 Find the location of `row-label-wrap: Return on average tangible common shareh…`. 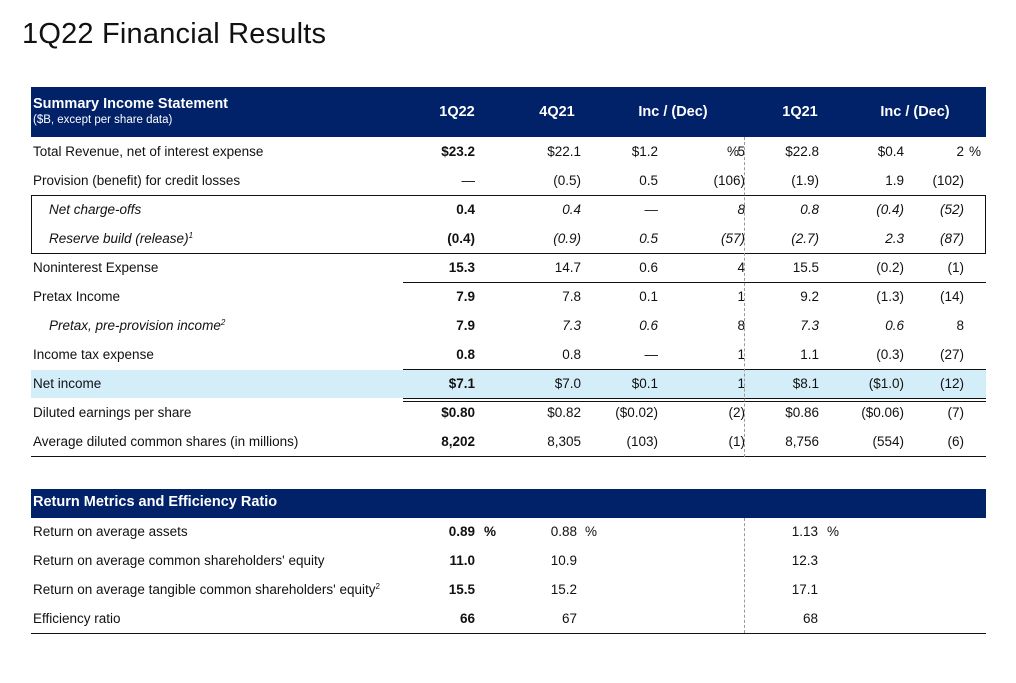

row-label-wrap: Return on average tangible common shareh… is located at coordinates (206, 589).